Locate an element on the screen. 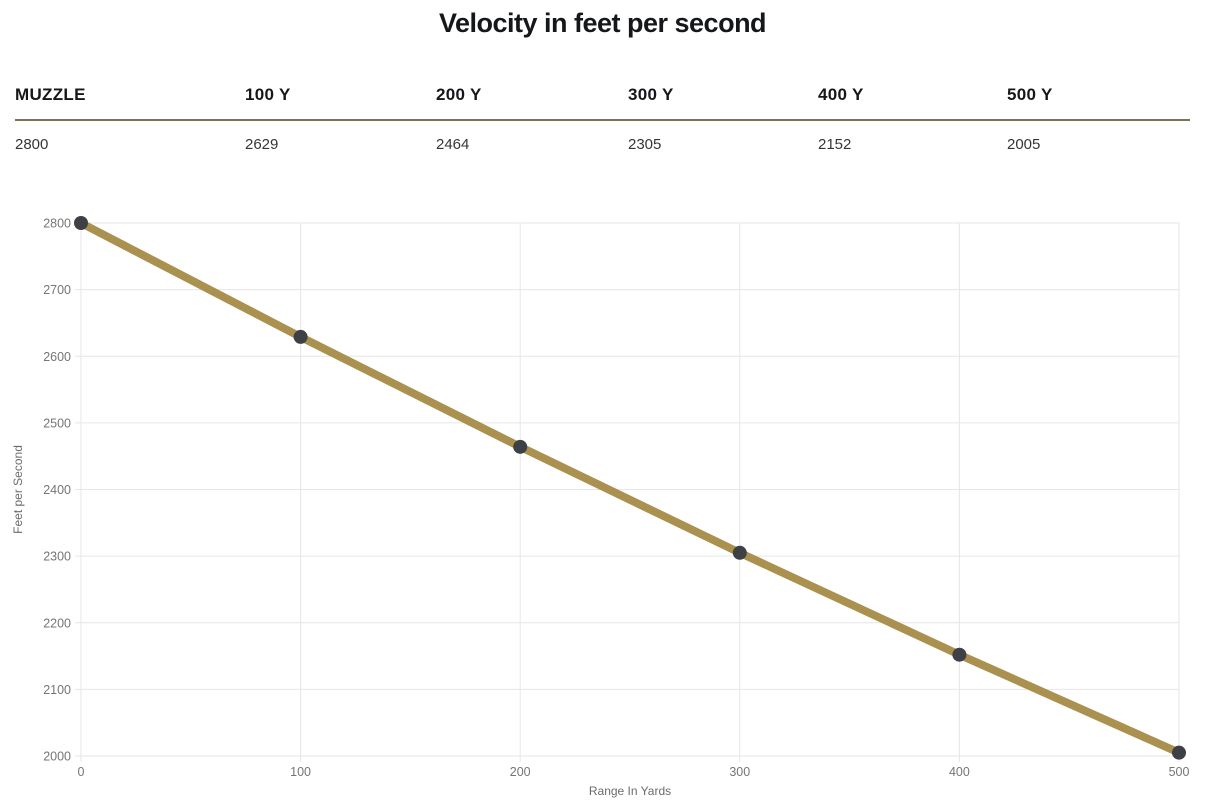 The image size is (1205, 800). y-axis-tick-label: 2500 is located at coordinates (57, 423).